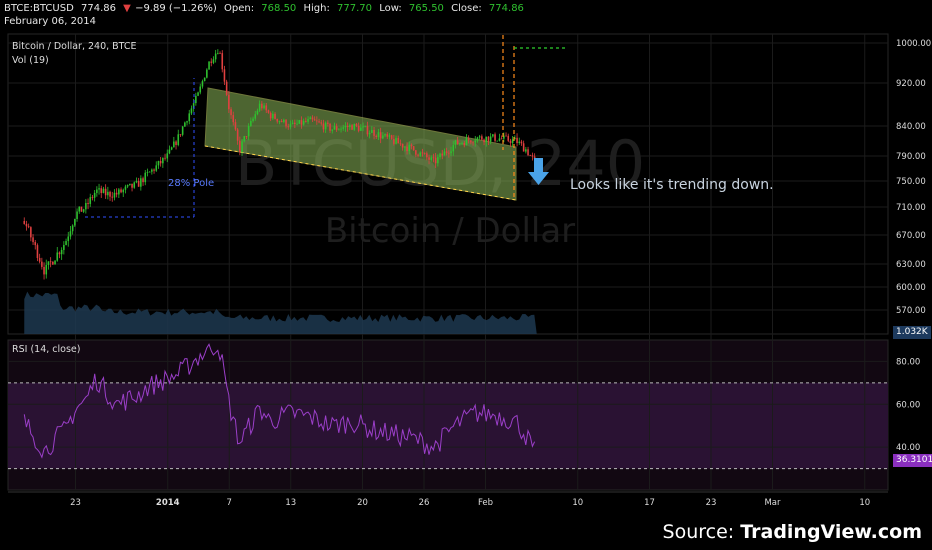 This screenshot has height=550, width=932. I want to click on channel-fill, so click(360, 144).